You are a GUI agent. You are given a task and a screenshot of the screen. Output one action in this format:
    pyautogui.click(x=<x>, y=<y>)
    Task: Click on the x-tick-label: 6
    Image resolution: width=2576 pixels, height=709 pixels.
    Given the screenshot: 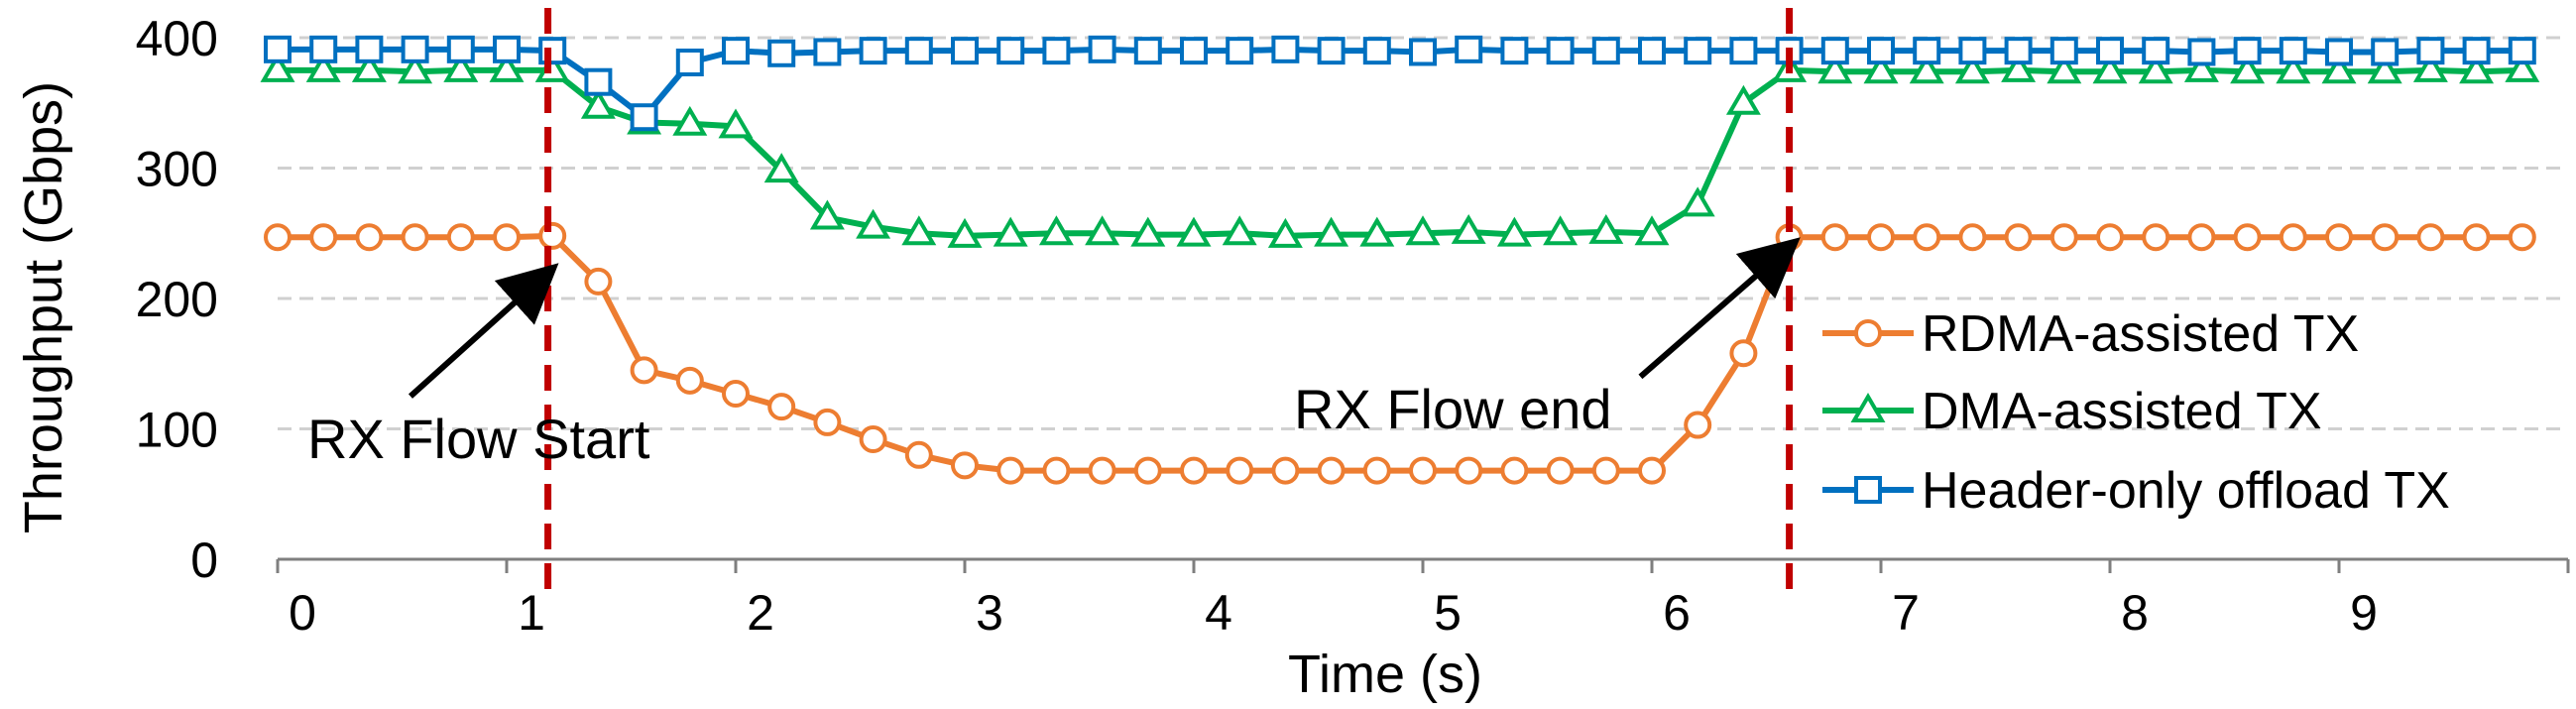 What is the action you would take?
    pyautogui.click(x=1677, y=613)
    